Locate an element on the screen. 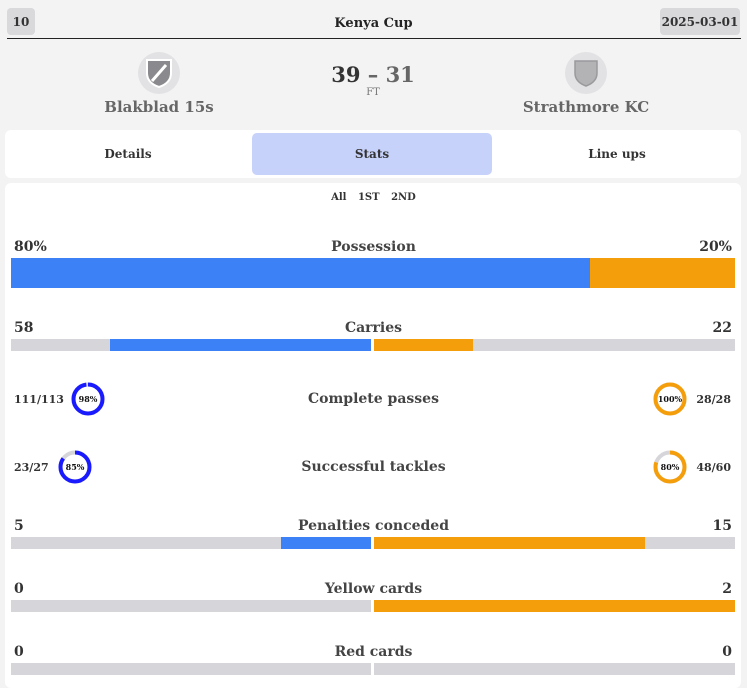 Image resolution: width=747 pixels, height=688 pixels. possession-label: Possession is located at coordinates (373, 247).